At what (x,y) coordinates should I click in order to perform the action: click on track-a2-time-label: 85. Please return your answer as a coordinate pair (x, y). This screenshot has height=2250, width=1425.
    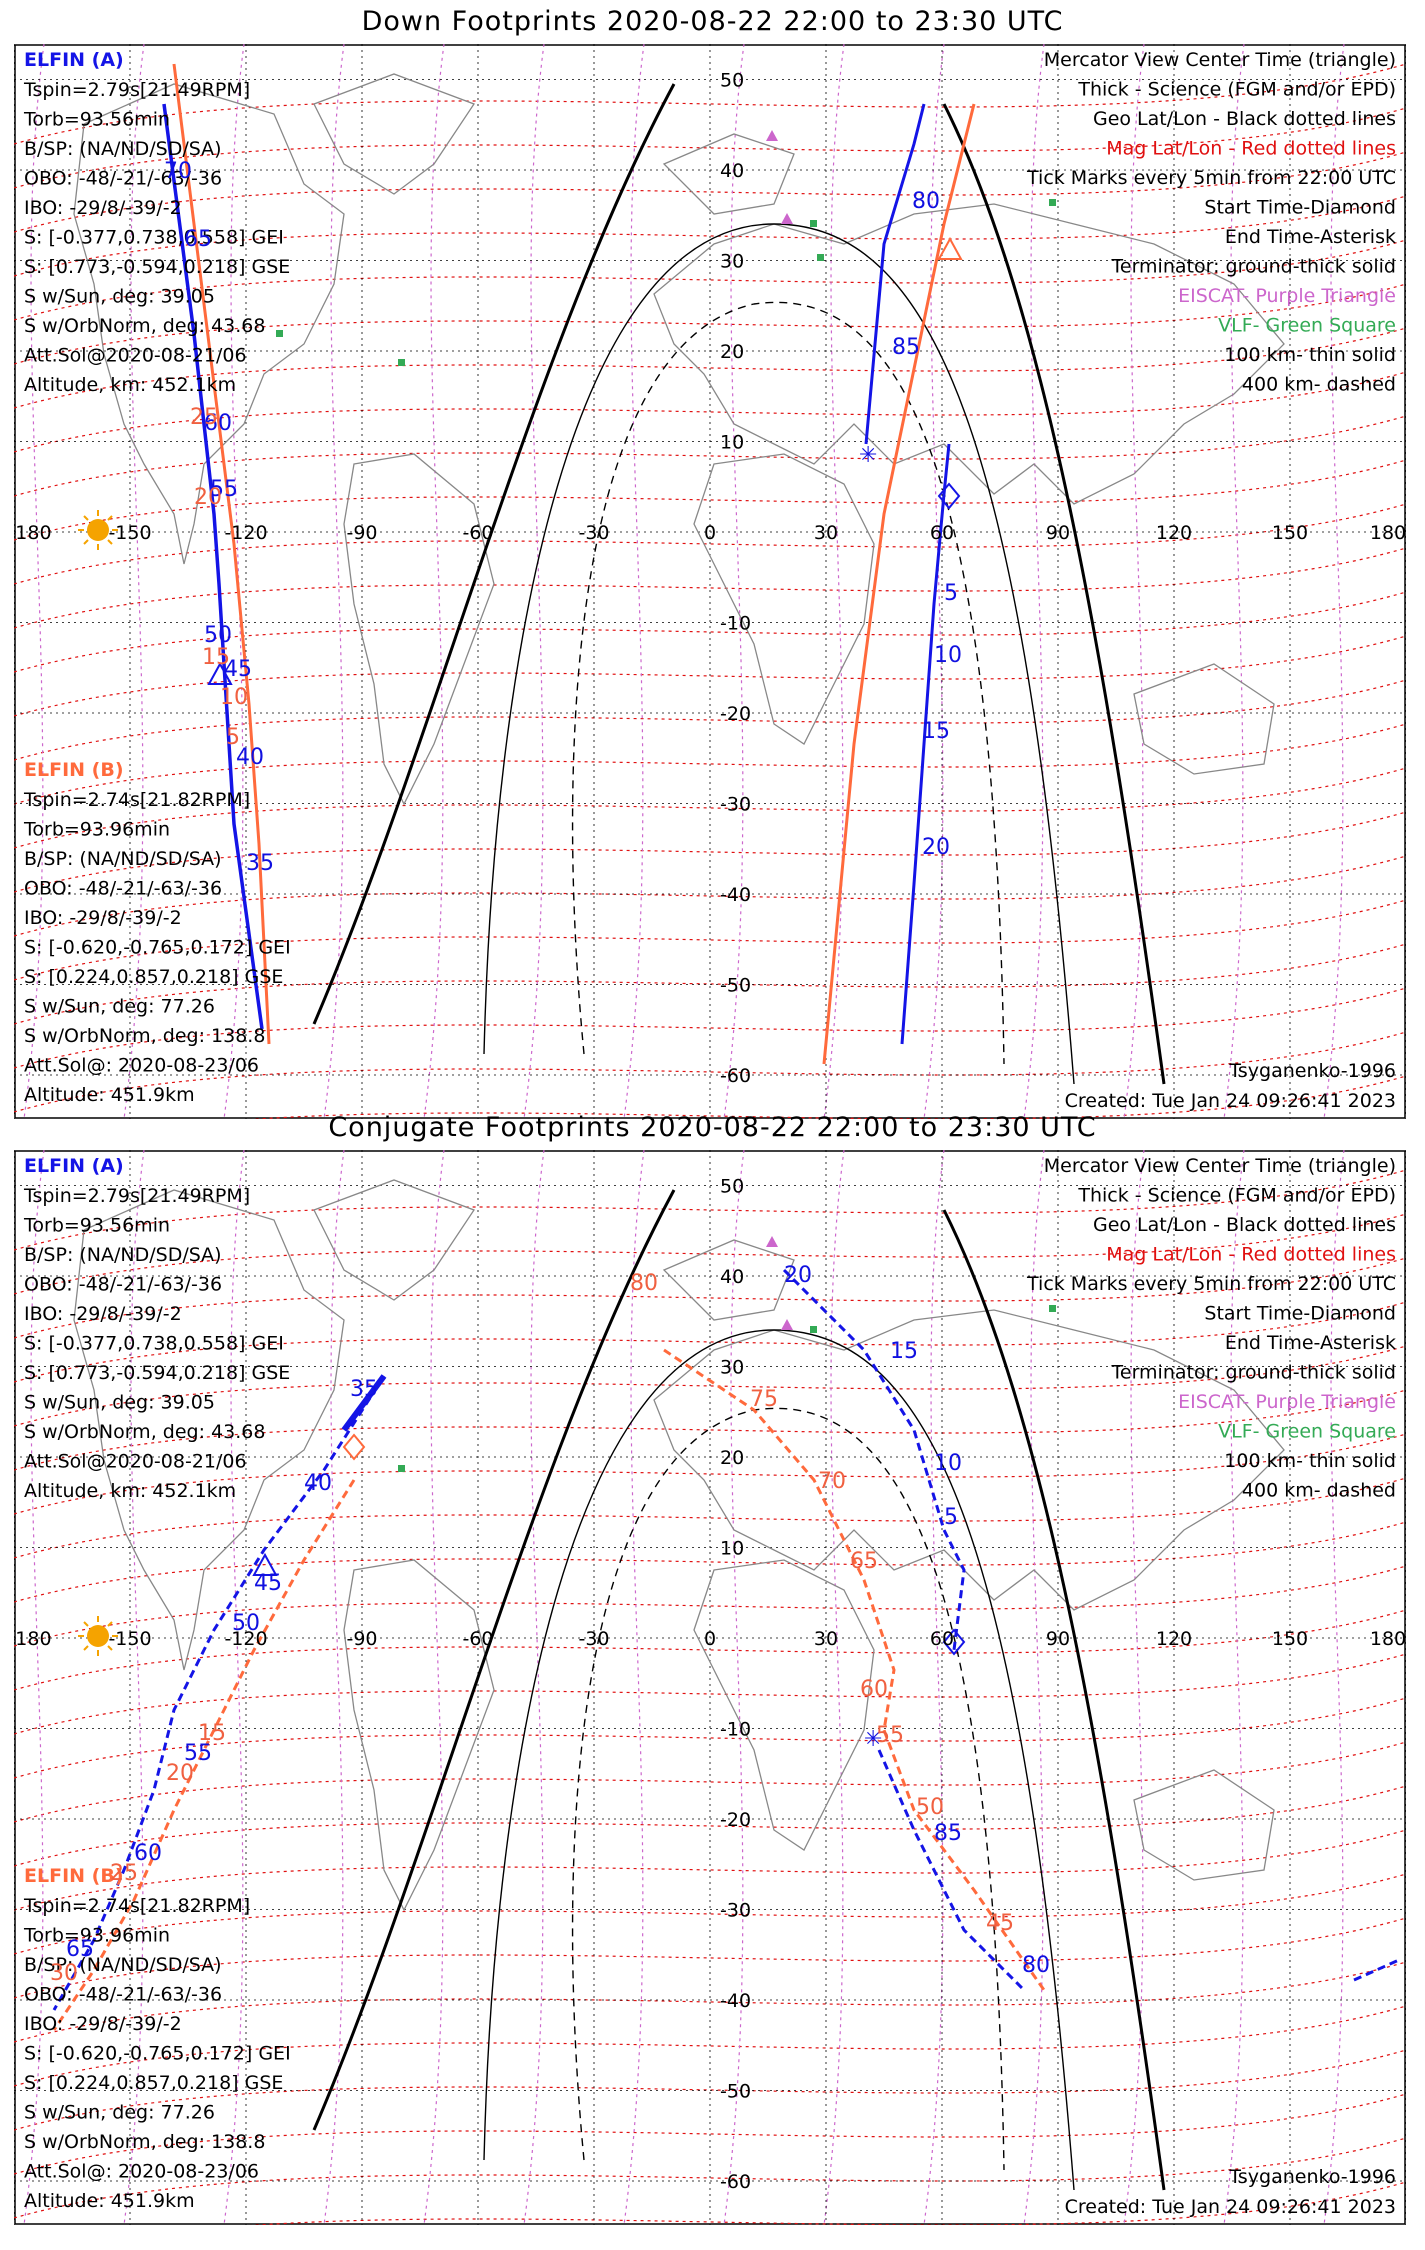
    Looking at the image, I should click on (948, 1833).